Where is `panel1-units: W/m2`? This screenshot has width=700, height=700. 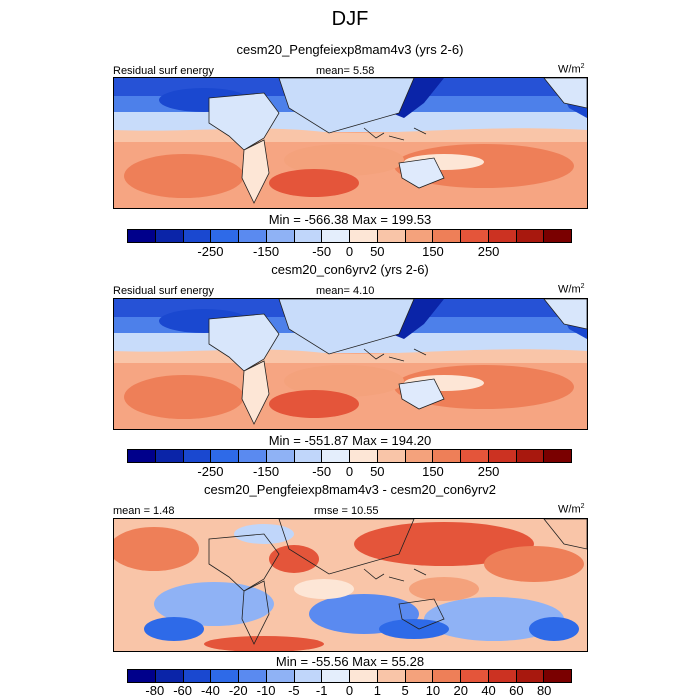 panel1-units: W/m2 is located at coordinates (571, 69).